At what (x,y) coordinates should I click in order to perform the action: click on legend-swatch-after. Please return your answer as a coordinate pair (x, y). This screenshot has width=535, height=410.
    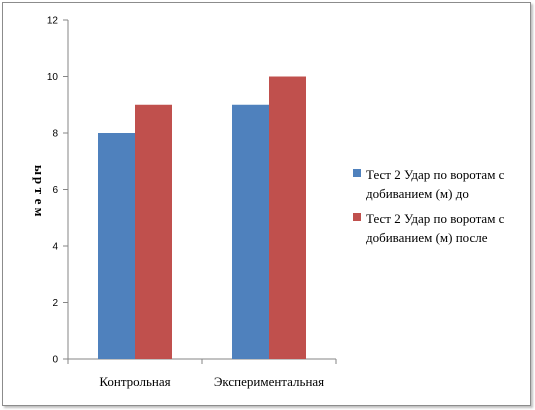
    Looking at the image, I should click on (357, 217).